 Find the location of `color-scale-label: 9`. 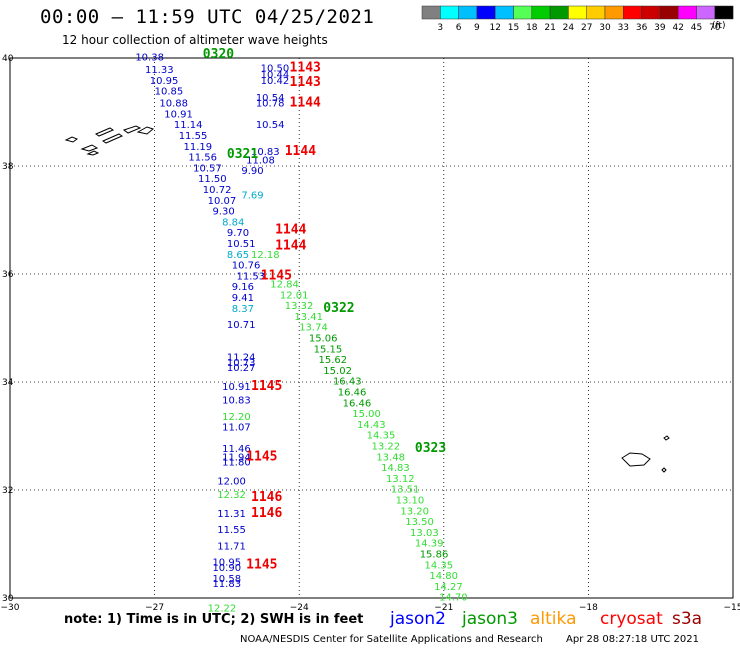

color-scale-label: 9 is located at coordinates (477, 28).